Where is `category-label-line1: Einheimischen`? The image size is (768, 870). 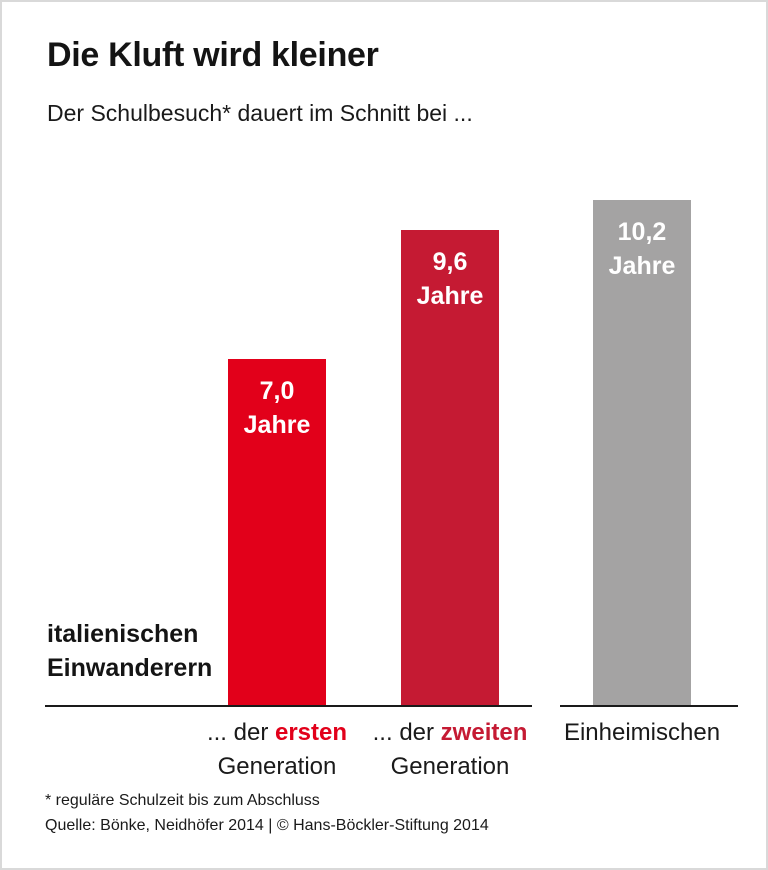
category-label-line1: Einheimischen is located at coordinates (642, 732).